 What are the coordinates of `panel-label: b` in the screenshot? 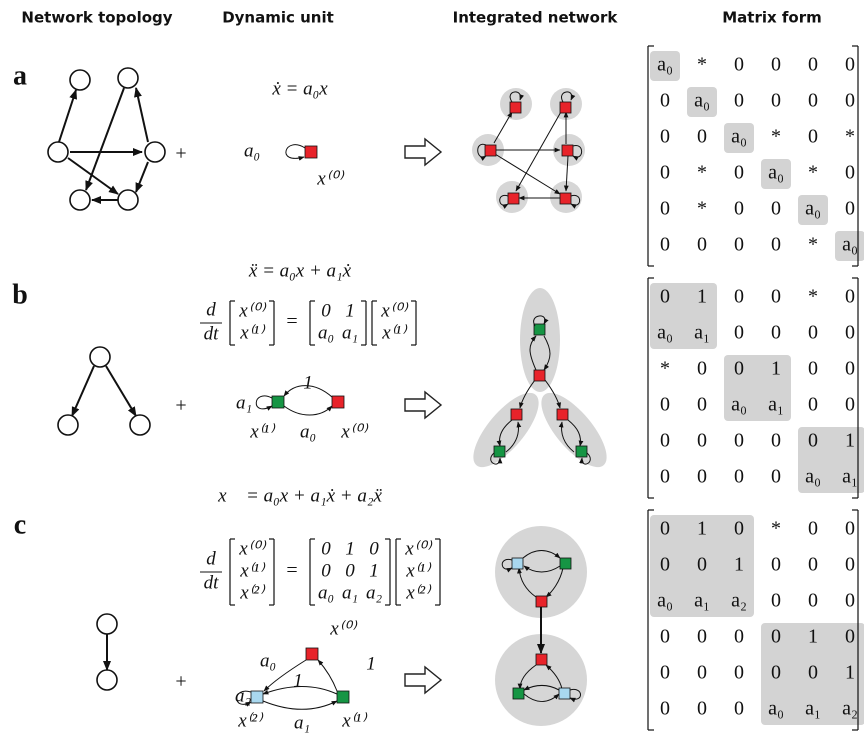 It's located at (20, 294).